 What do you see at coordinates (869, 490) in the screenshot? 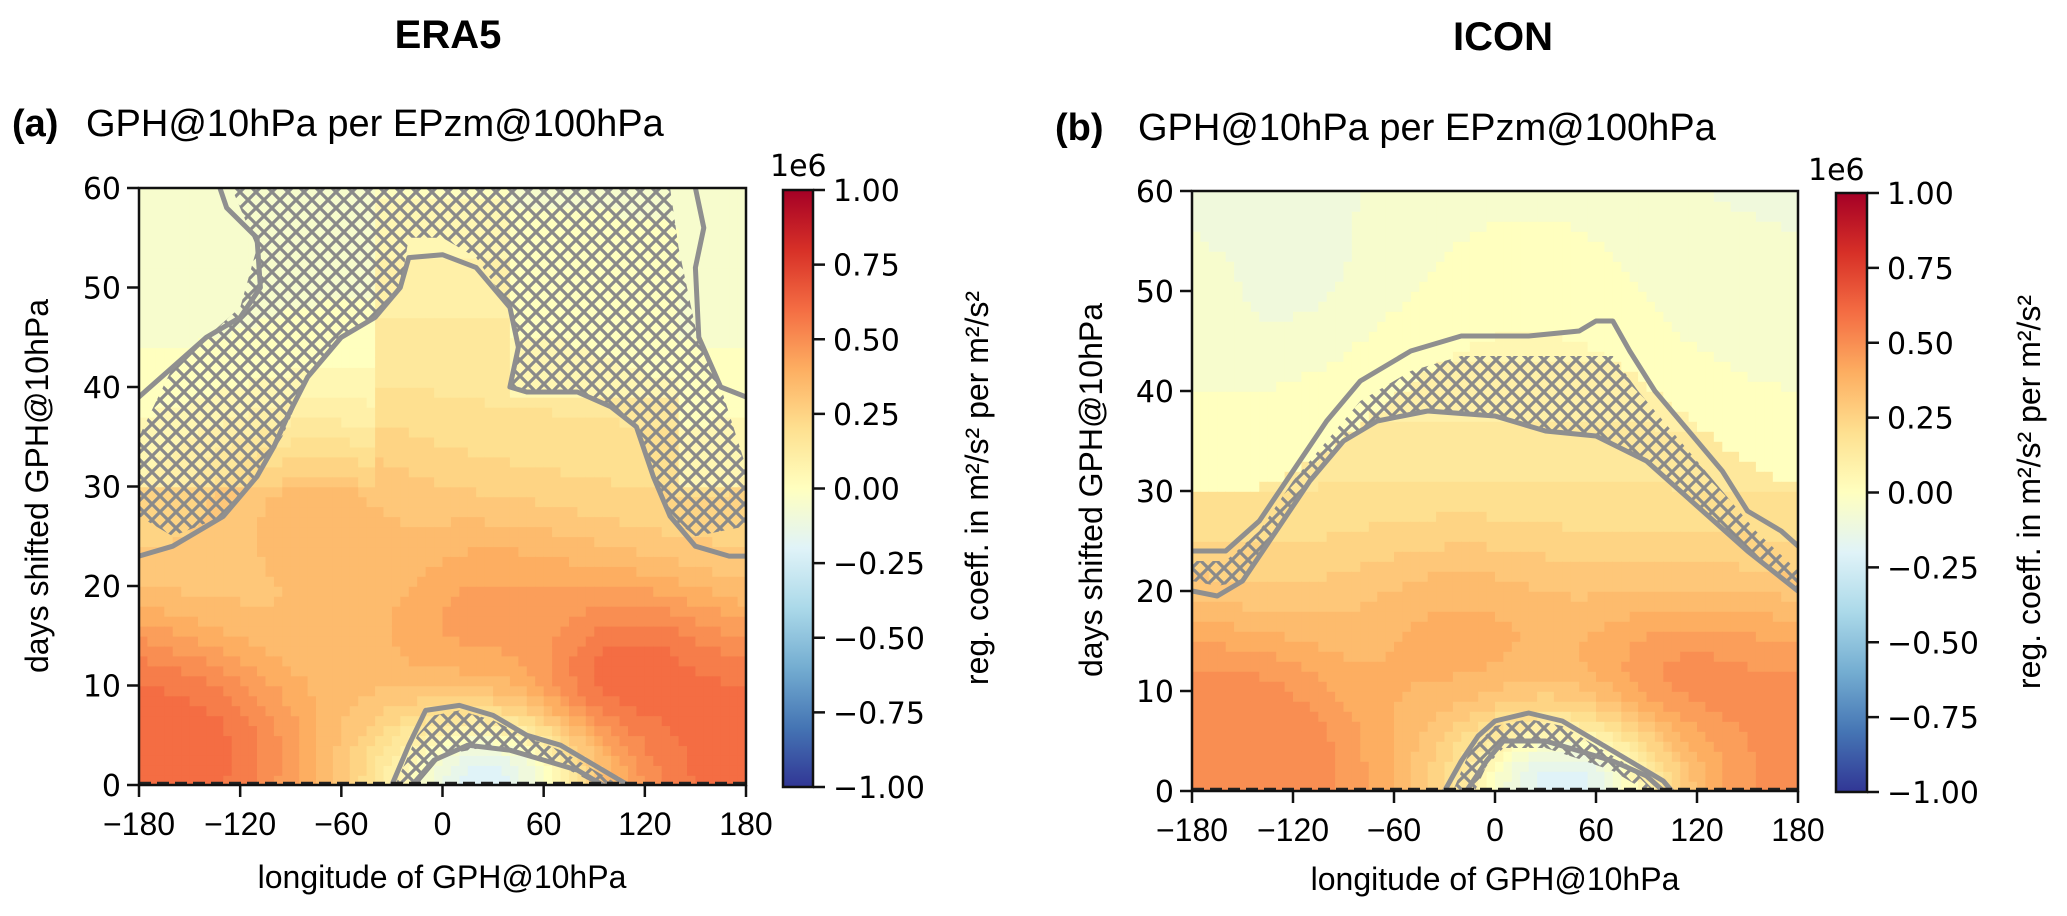
I see `colorbar-ticks-a: 1.000.750.500.250.00−0.25−0.50−0.75−1.00` at bounding box center [869, 490].